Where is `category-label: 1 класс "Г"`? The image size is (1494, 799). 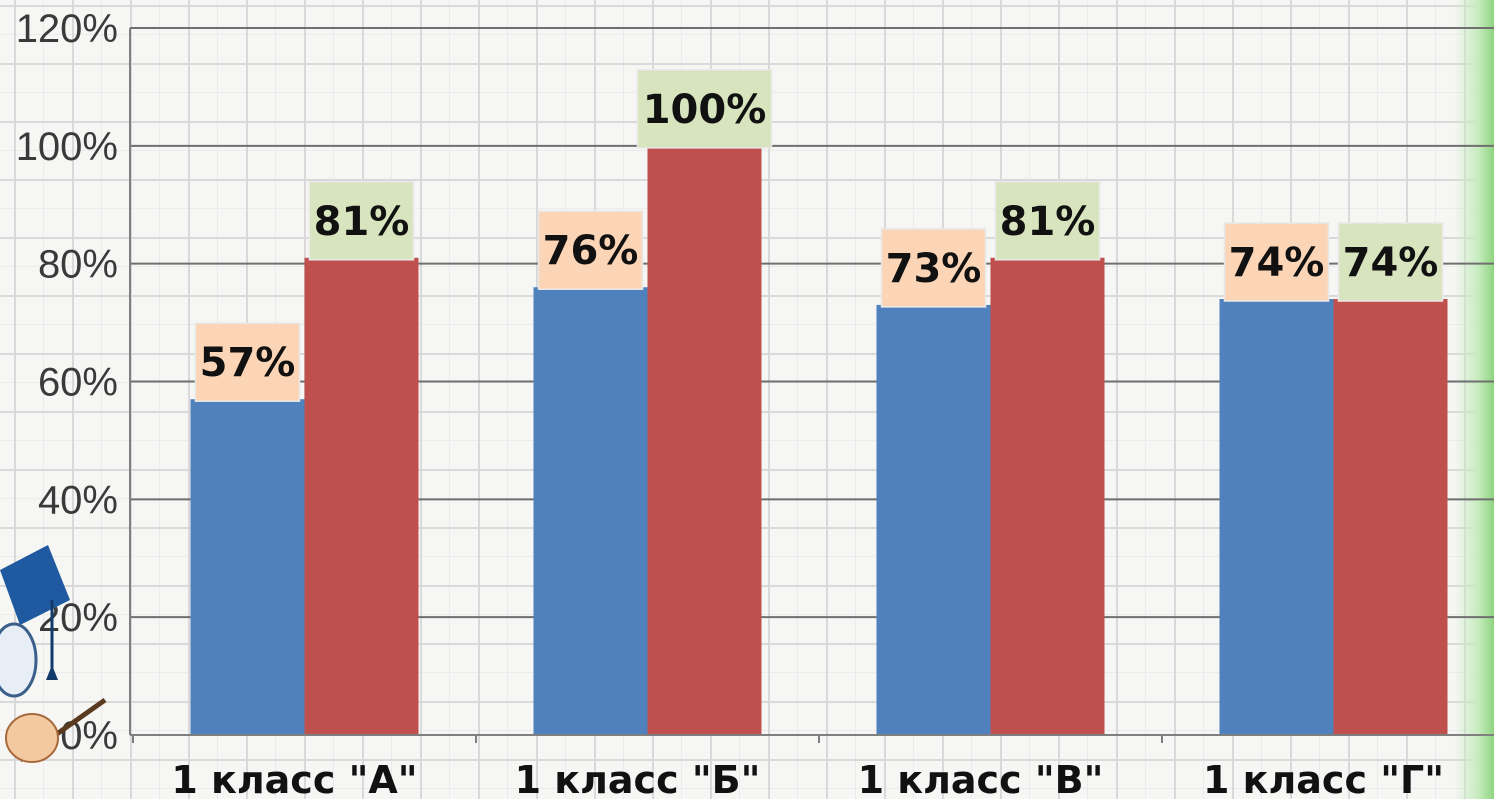 category-label: 1 класс "Г" is located at coordinates (1323, 778).